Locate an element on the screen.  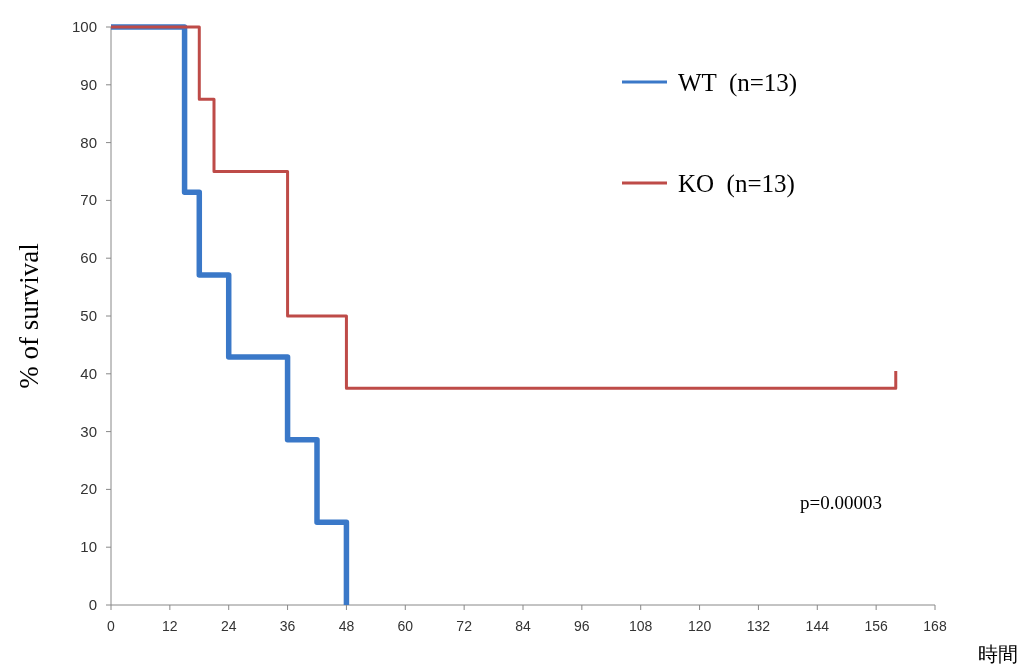
annotation: p=0.00003 is located at coordinates (841, 502).